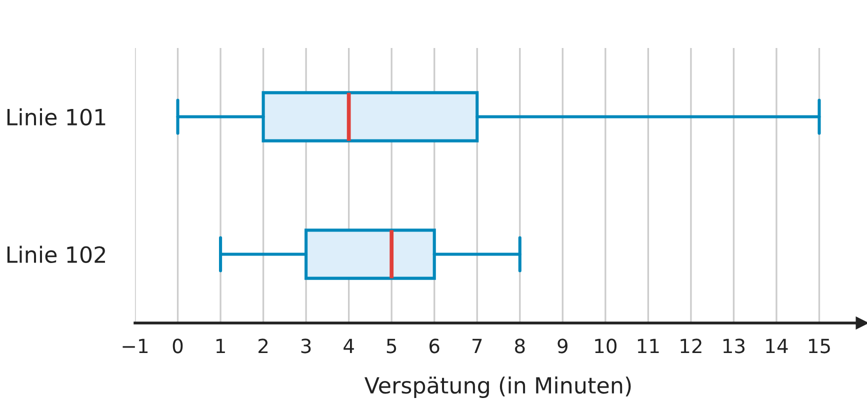 This screenshot has height=412, width=867. I want to click on x-tick-label: 0, so click(177, 346).